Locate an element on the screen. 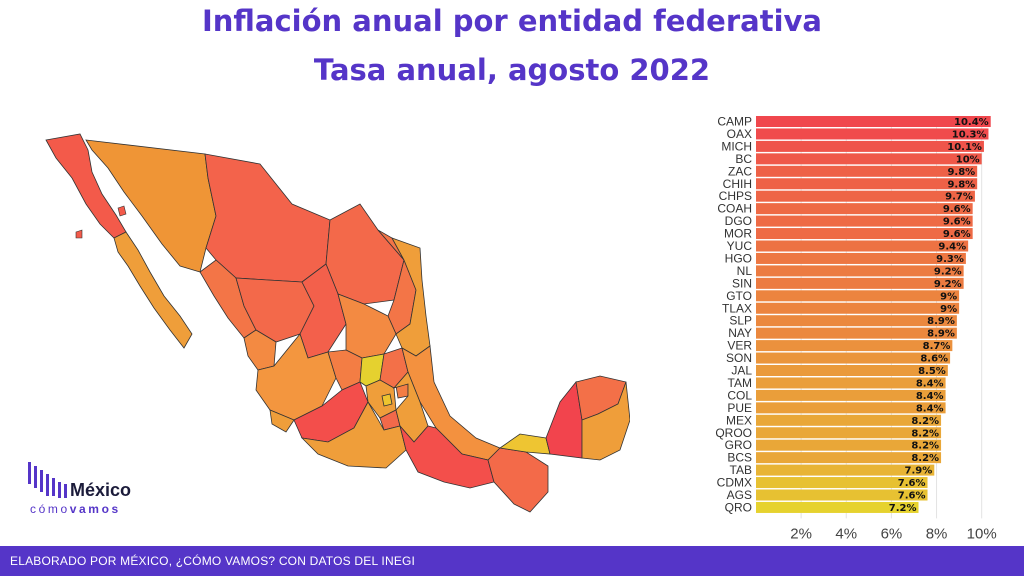  bar-slp is located at coordinates (856, 321).